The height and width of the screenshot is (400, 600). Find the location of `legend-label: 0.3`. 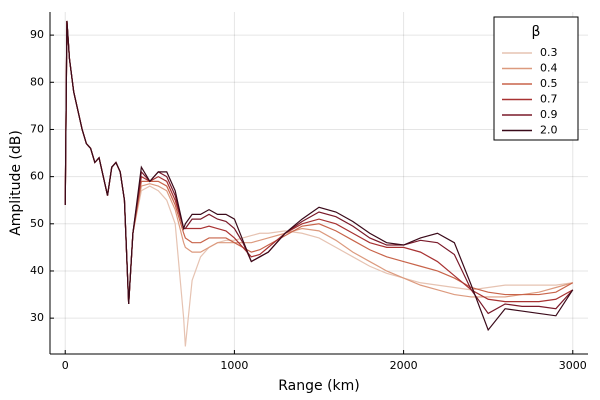

legend-label: 0.3 is located at coordinates (549, 52).